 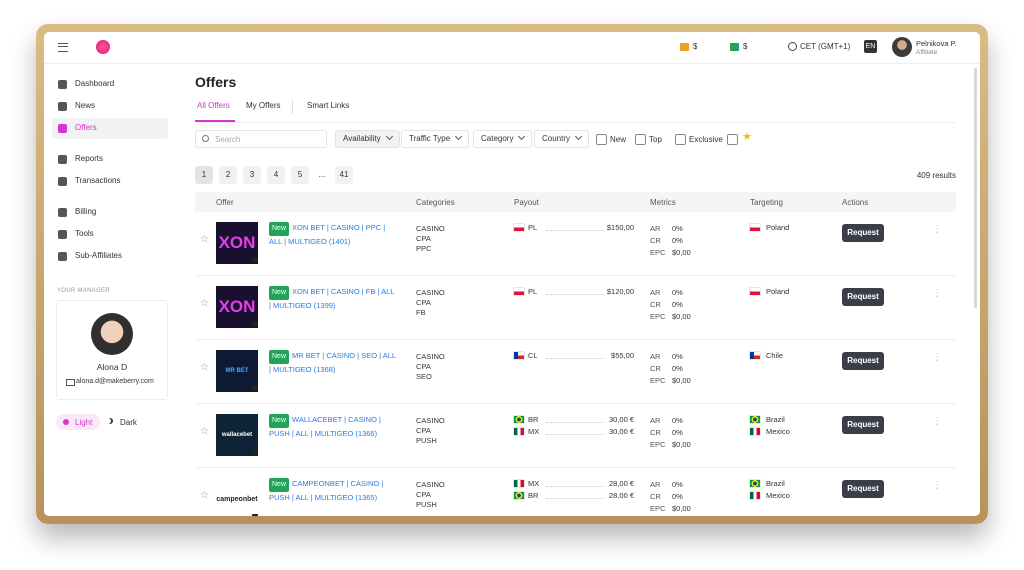 What do you see at coordinates (213, 105) in the screenshot?
I see `tab: All Offers` at bounding box center [213, 105].